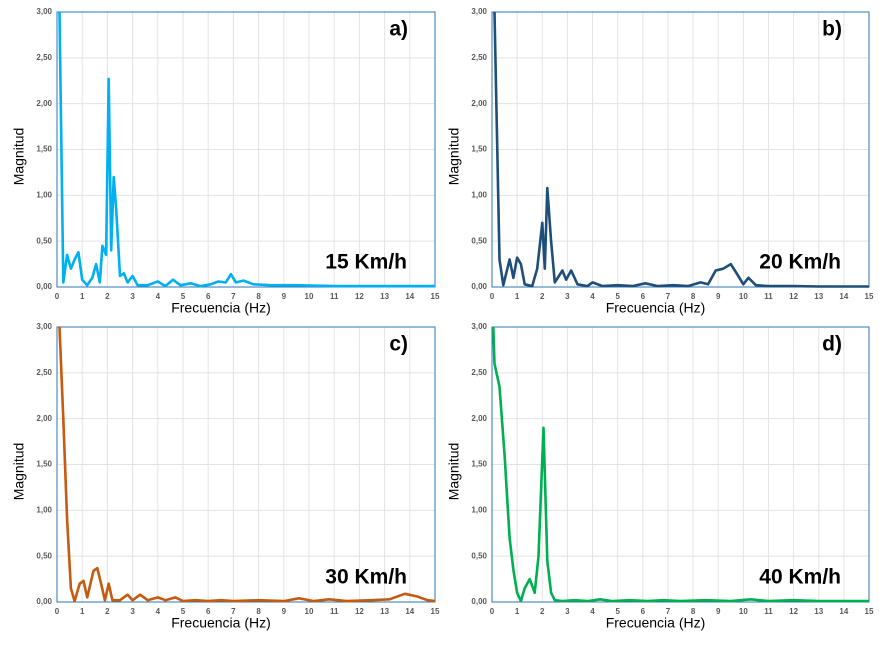 This screenshot has height=645, width=879. Describe the element at coordinates (398, 344) in the screenshot. I see `panel-label: c)` at that location.